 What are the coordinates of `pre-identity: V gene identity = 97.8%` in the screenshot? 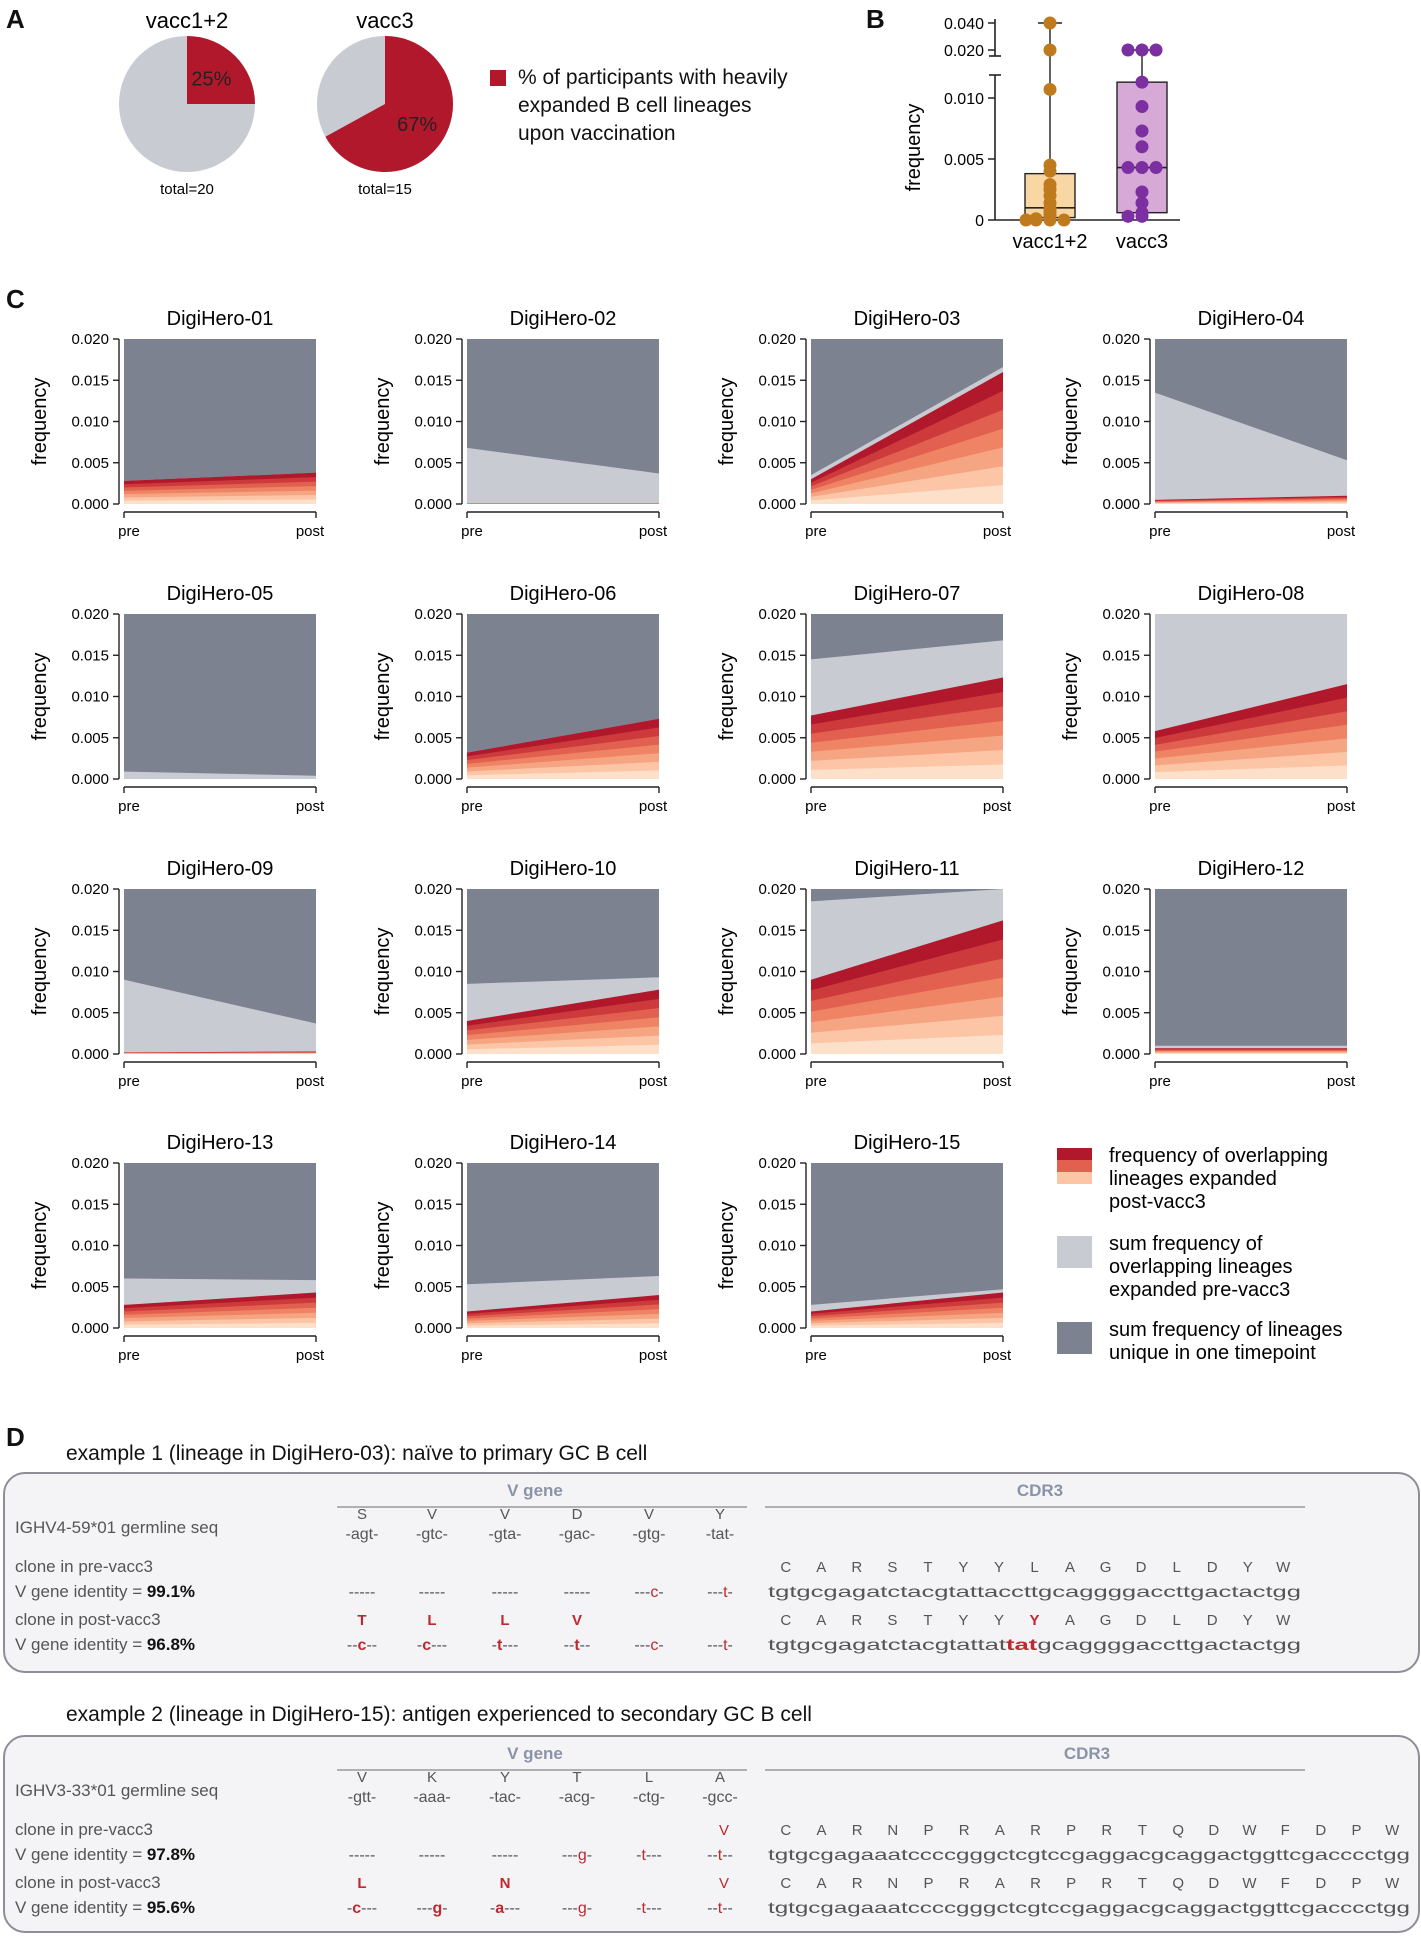 It's located at (105, 1854).